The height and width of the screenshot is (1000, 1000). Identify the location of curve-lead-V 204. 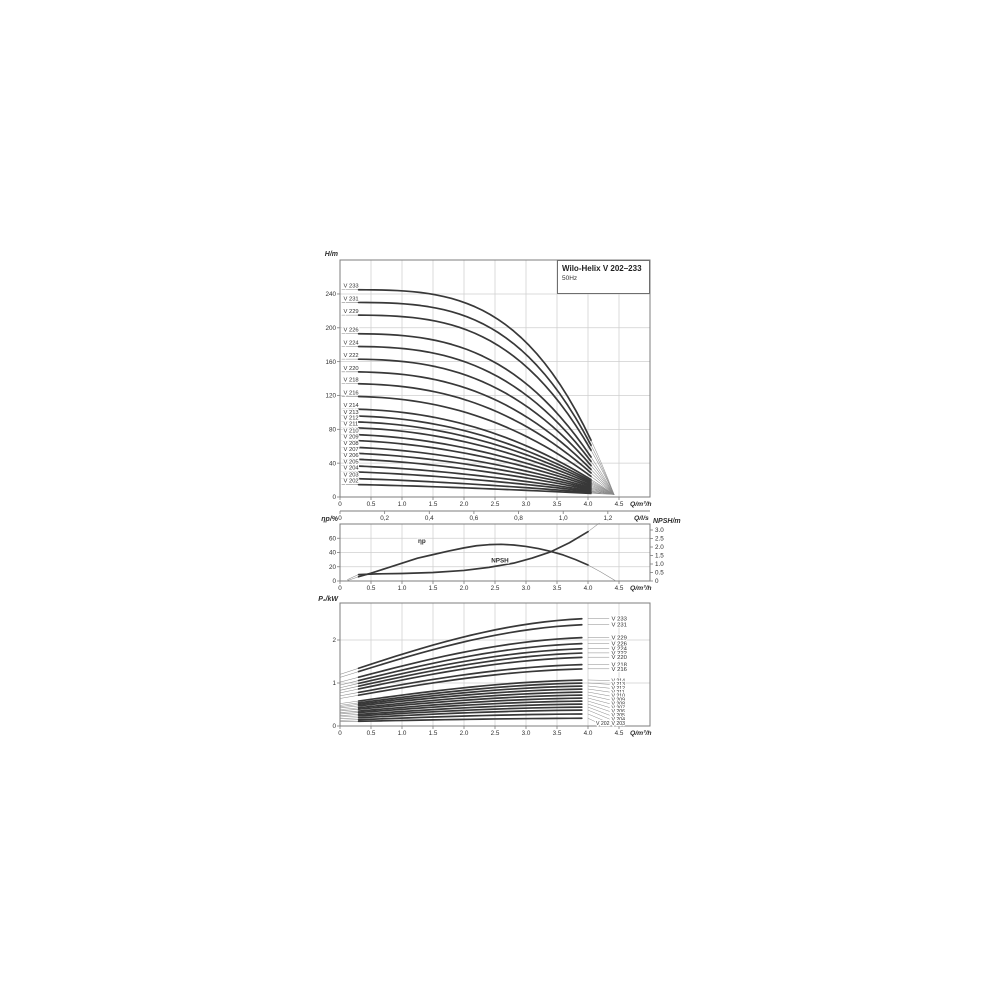
(349, 718).